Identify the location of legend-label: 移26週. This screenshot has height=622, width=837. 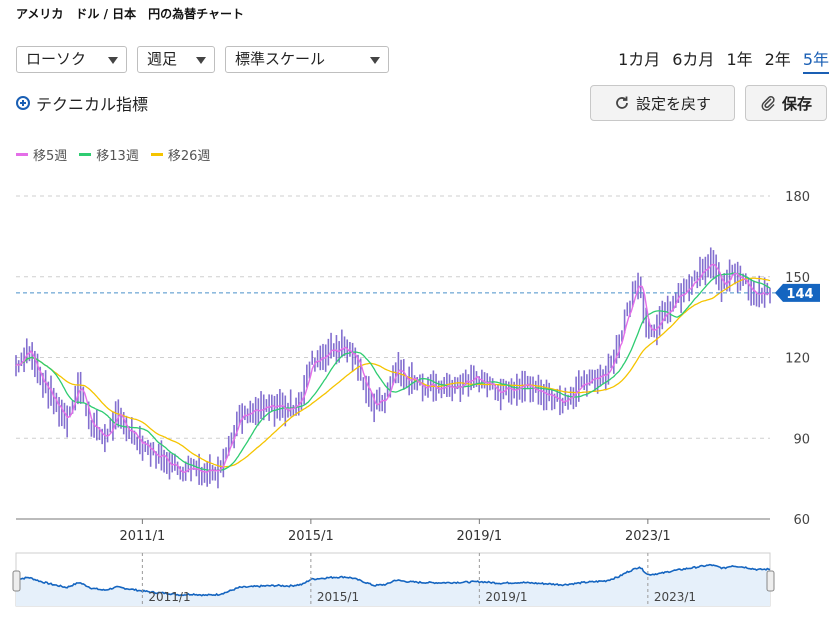
(189, 156).